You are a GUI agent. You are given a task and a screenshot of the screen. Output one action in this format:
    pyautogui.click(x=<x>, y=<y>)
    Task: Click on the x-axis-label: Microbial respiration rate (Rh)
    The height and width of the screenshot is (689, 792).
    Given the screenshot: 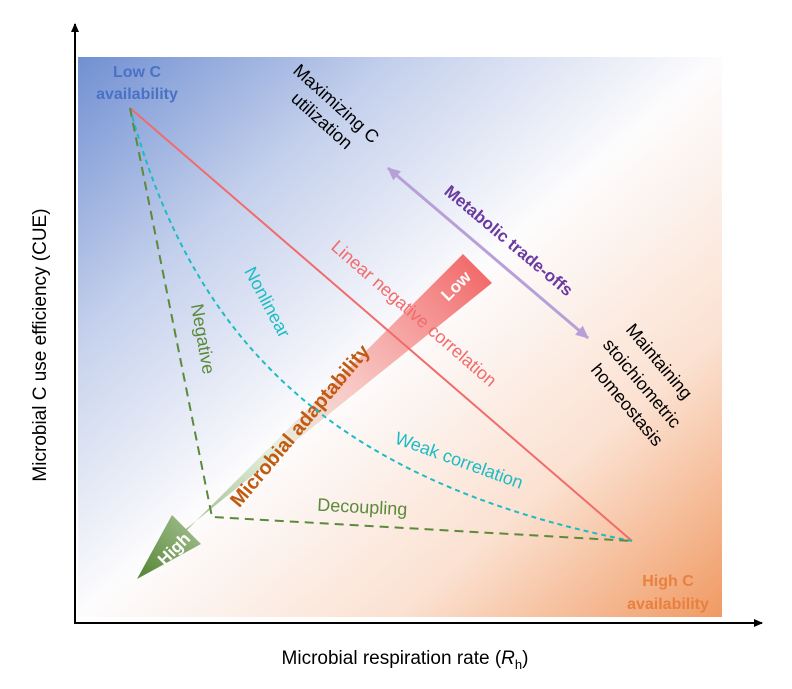 What is the action you would take?
    pyautogui.click(x=405, y=660)
    